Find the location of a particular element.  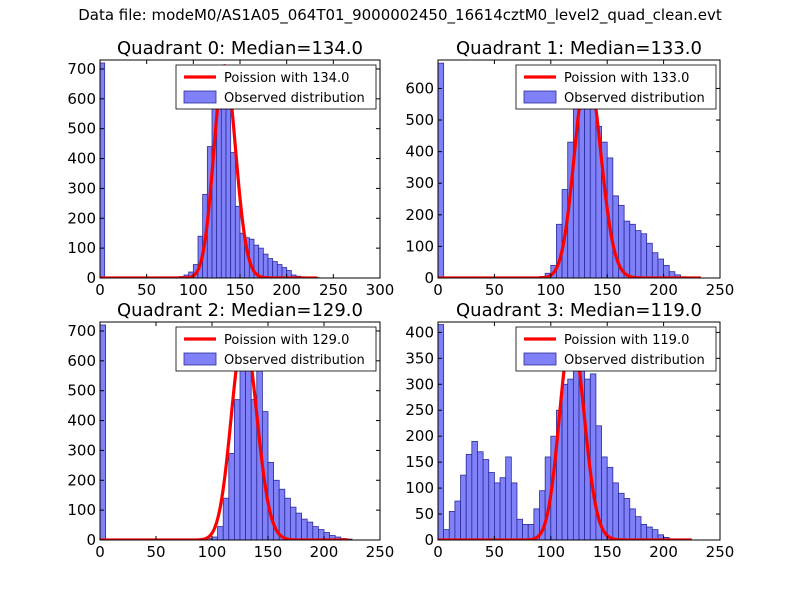

legend-label-poisson: Poission with 129.0 is located at coordinates (286, 340).